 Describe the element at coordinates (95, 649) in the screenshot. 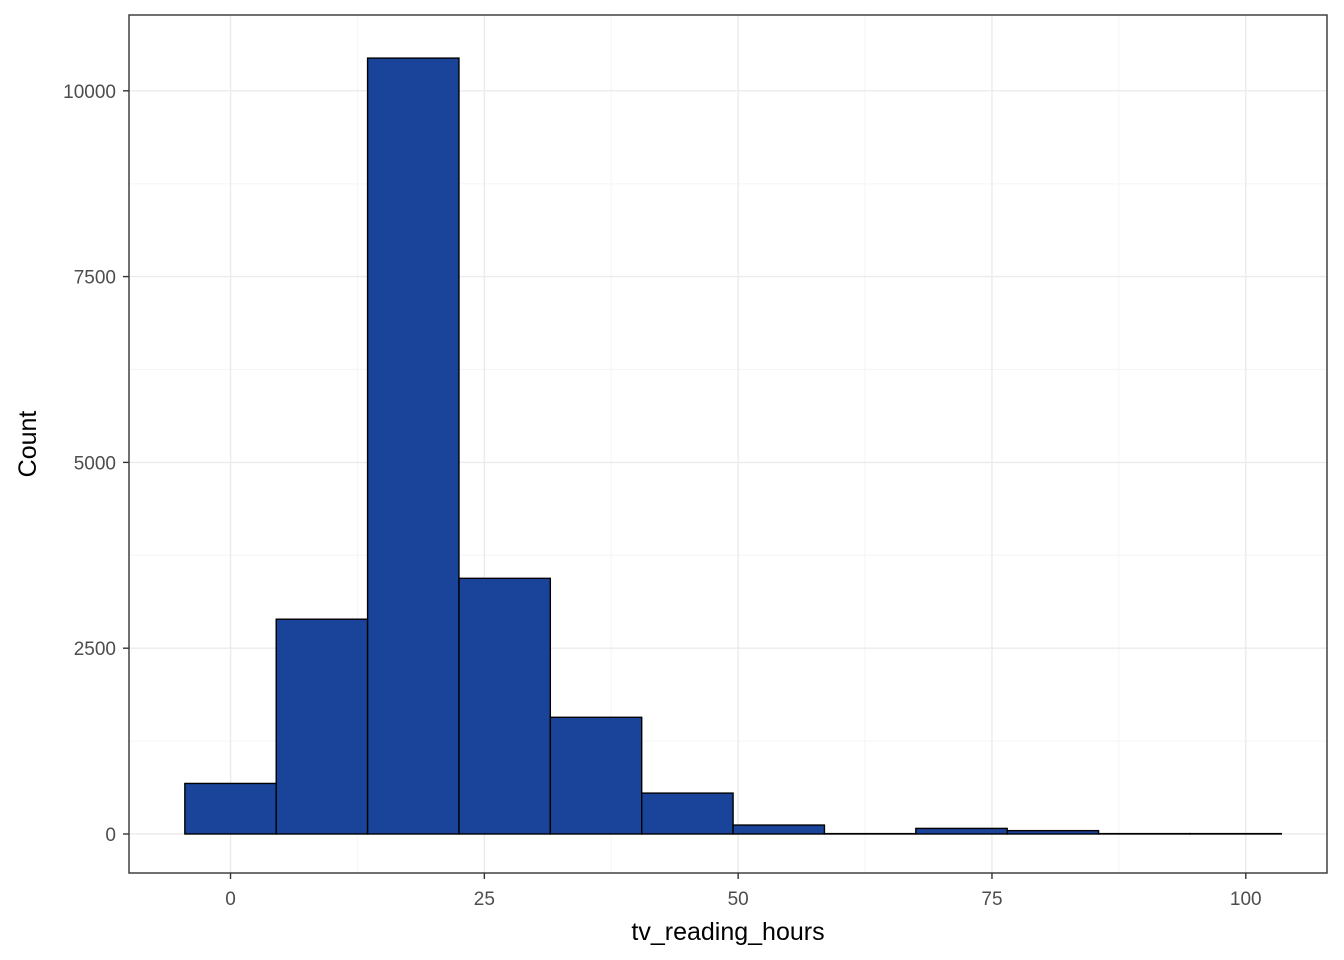

I see `y-tick-label: 2500` at that location.